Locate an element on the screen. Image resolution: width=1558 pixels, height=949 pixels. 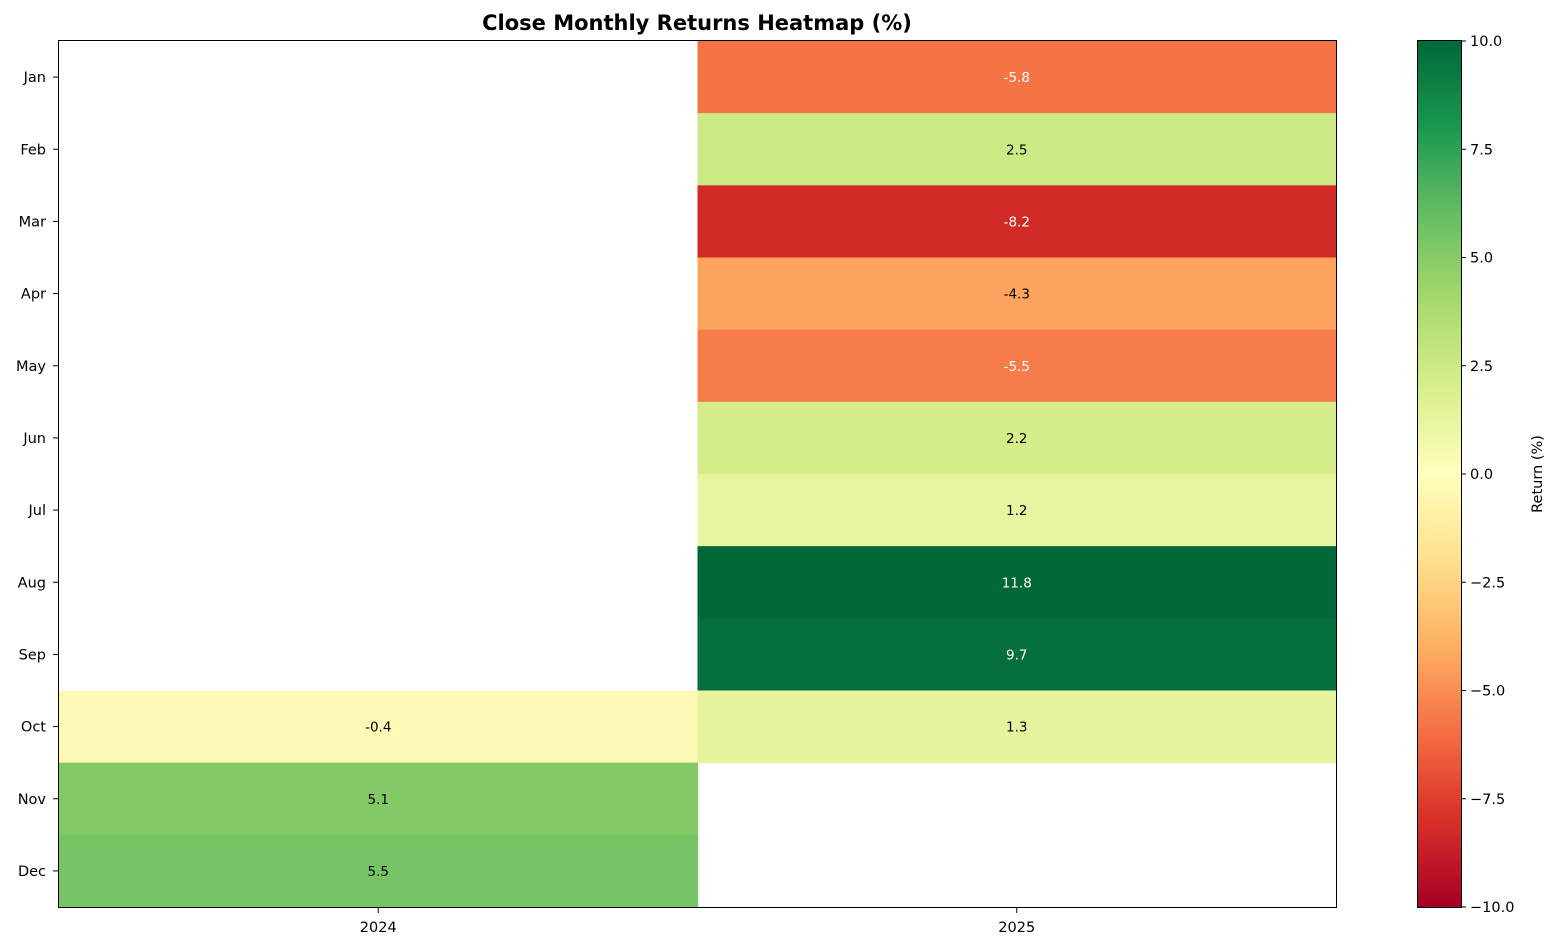
cell-value-label: 1.2 is located at coordinates (1016, 511).